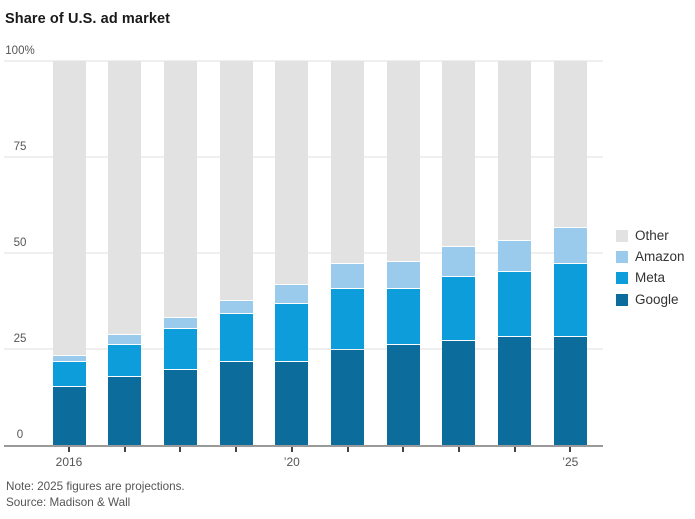 This screenshot has height=519, width=695. I want to click on x-axis-tick-2025, so click(570, 449).